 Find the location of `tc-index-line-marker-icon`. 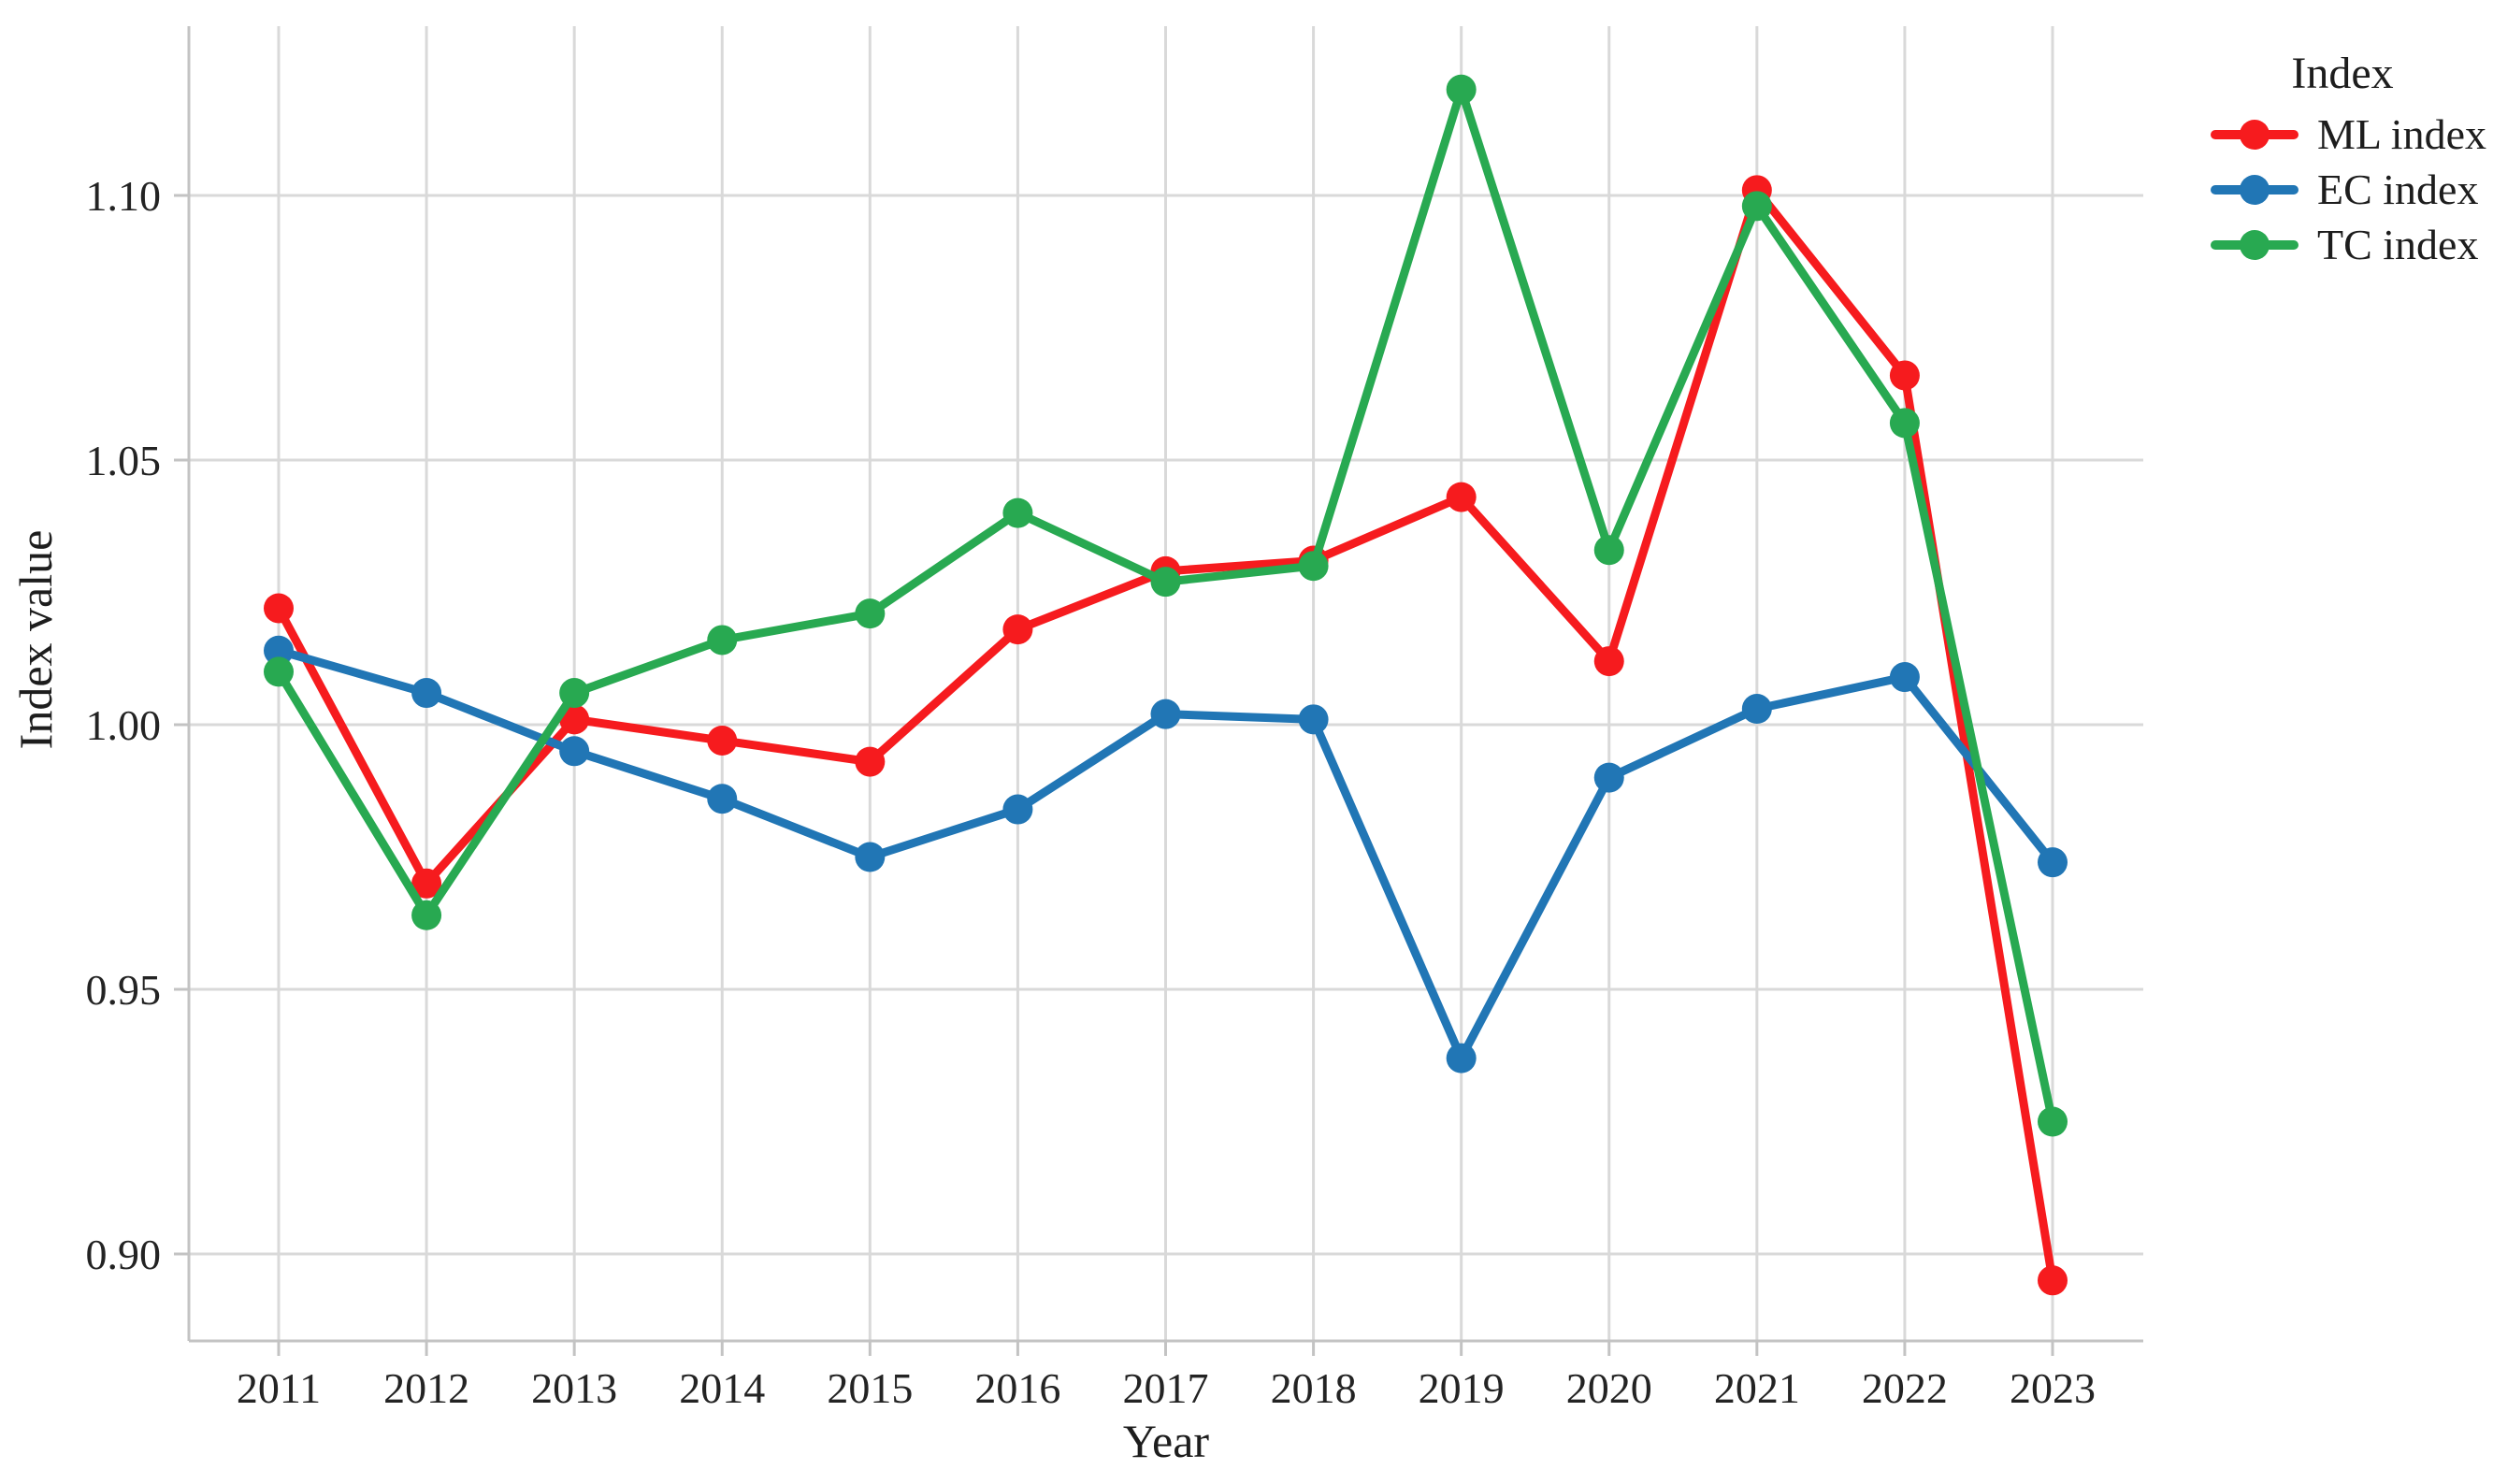

tc-index-line-marker-icon is located at coordinates (2254, 245).